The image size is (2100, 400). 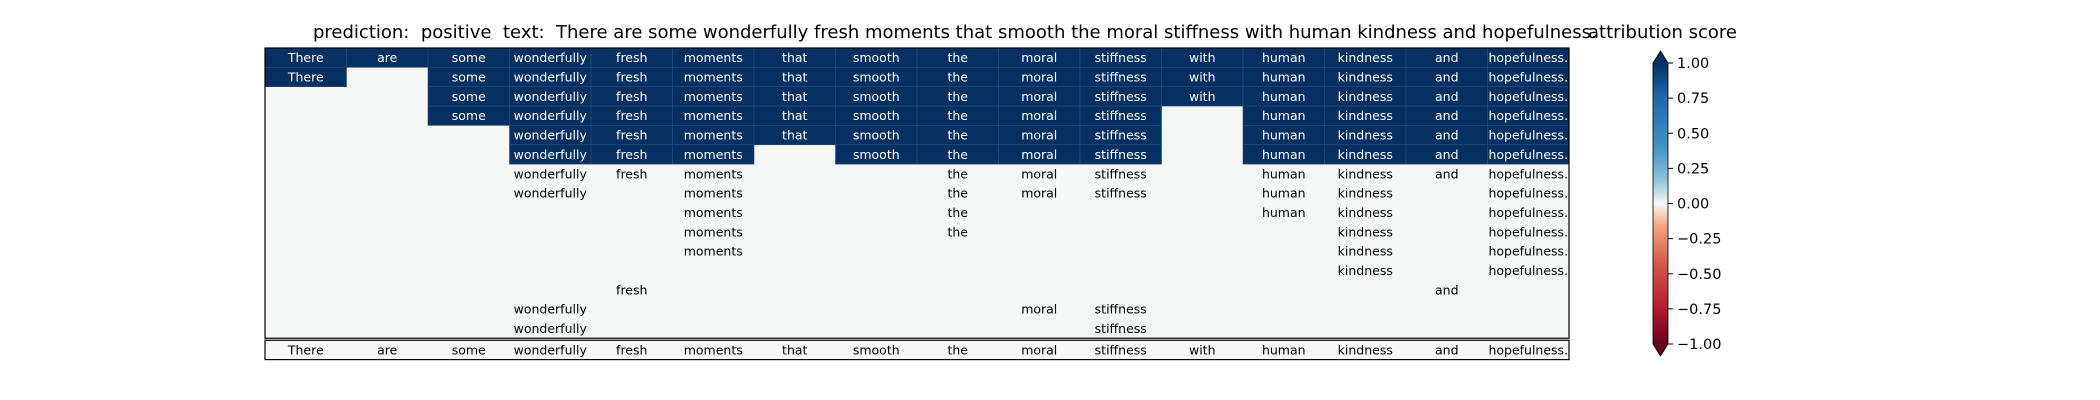 What do you see at coordinates (1699, 240) in the screenshot?
I see `colorbar-tick-label: −0.25` at bounding box center [1699, 240].